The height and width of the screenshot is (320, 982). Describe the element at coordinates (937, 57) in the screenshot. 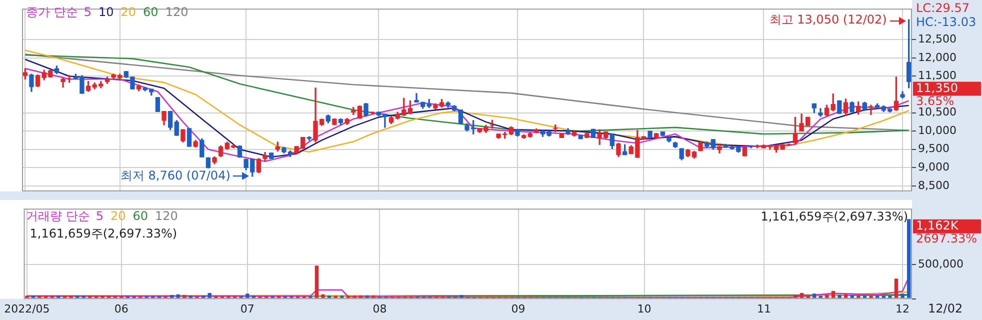

I see `y-tick-label: 12,000` at that location.